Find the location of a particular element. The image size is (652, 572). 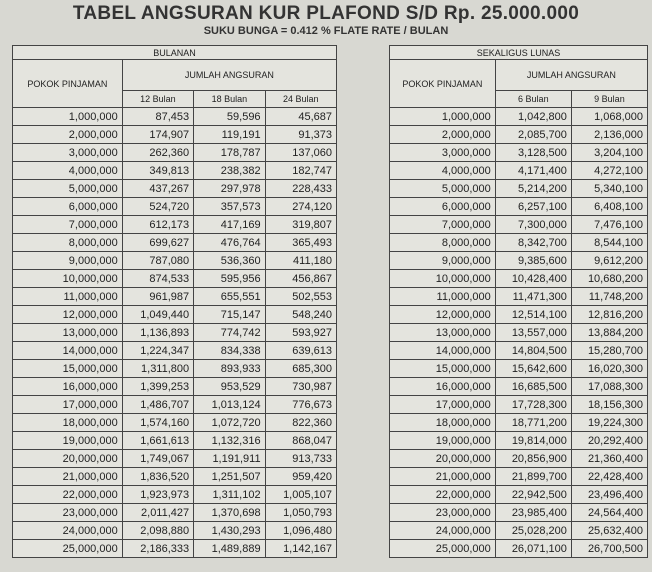

installment: 11,748,200 is located at coordinates (609, 296).